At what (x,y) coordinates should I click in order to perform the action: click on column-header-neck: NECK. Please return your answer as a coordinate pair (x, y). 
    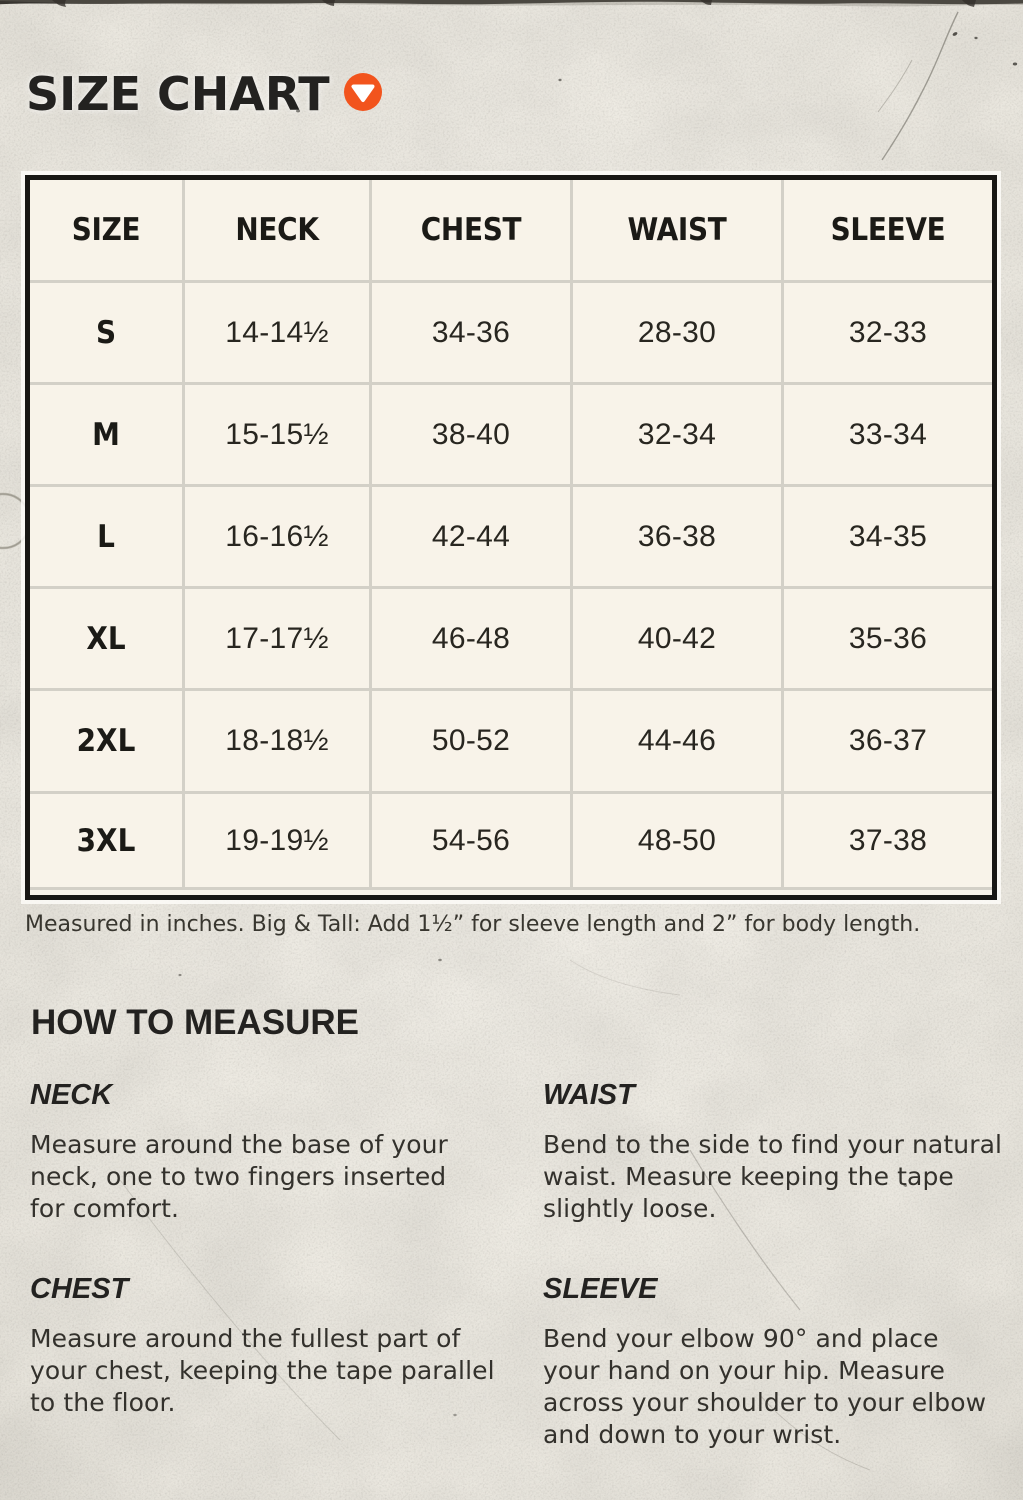
    Looking at the image, I should click on (277, 230).